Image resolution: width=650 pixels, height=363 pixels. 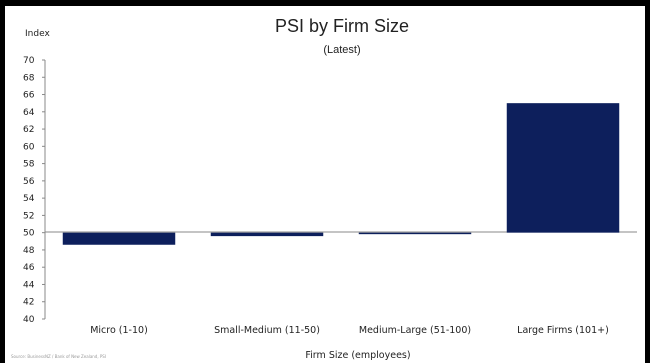 What do you see at coordinates (29, 182) in the screenshot?
I see `y-tick-label: 56` at bounding box center [29, 182].